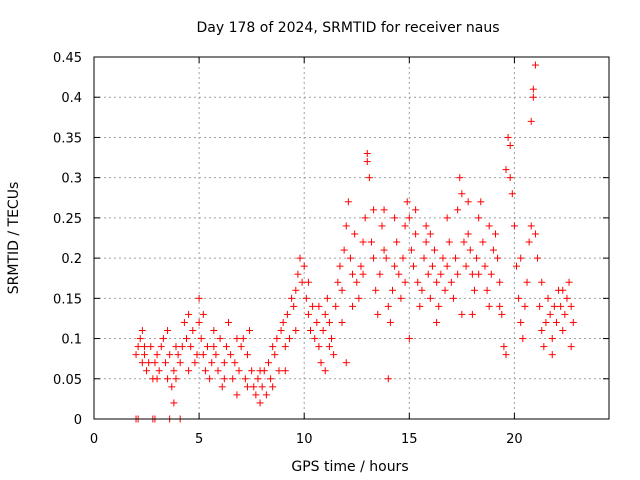  I want to click on x-tick-label: 10, so click(304, 439).